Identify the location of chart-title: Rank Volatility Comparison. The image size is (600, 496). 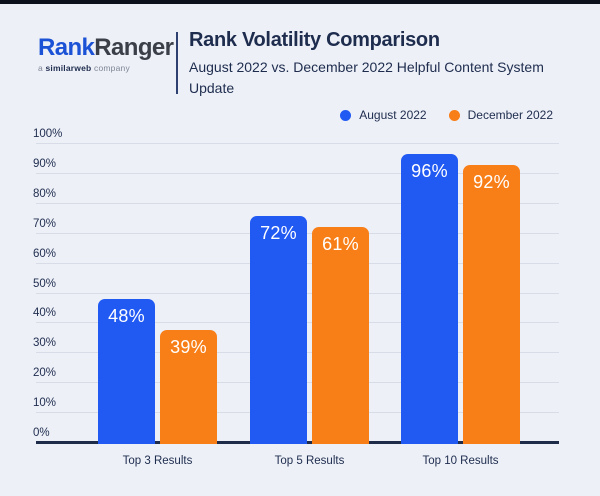
(314, 40).